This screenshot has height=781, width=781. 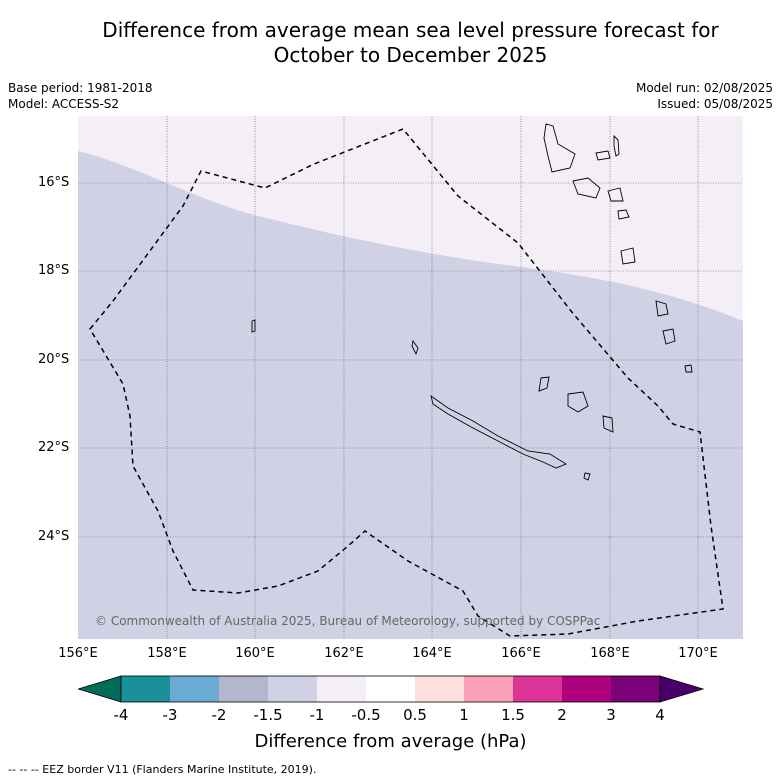 I want to click on lat-label-18s: 18°S, so click(x=54, y=270).